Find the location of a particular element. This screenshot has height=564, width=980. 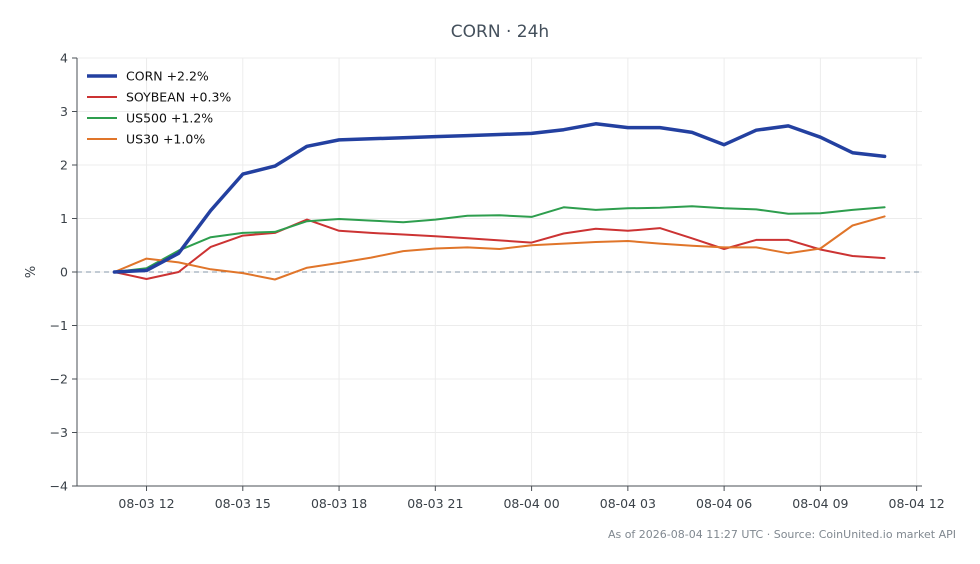

legend-label: US30 +1.0% is located at coordinates (165, 139).